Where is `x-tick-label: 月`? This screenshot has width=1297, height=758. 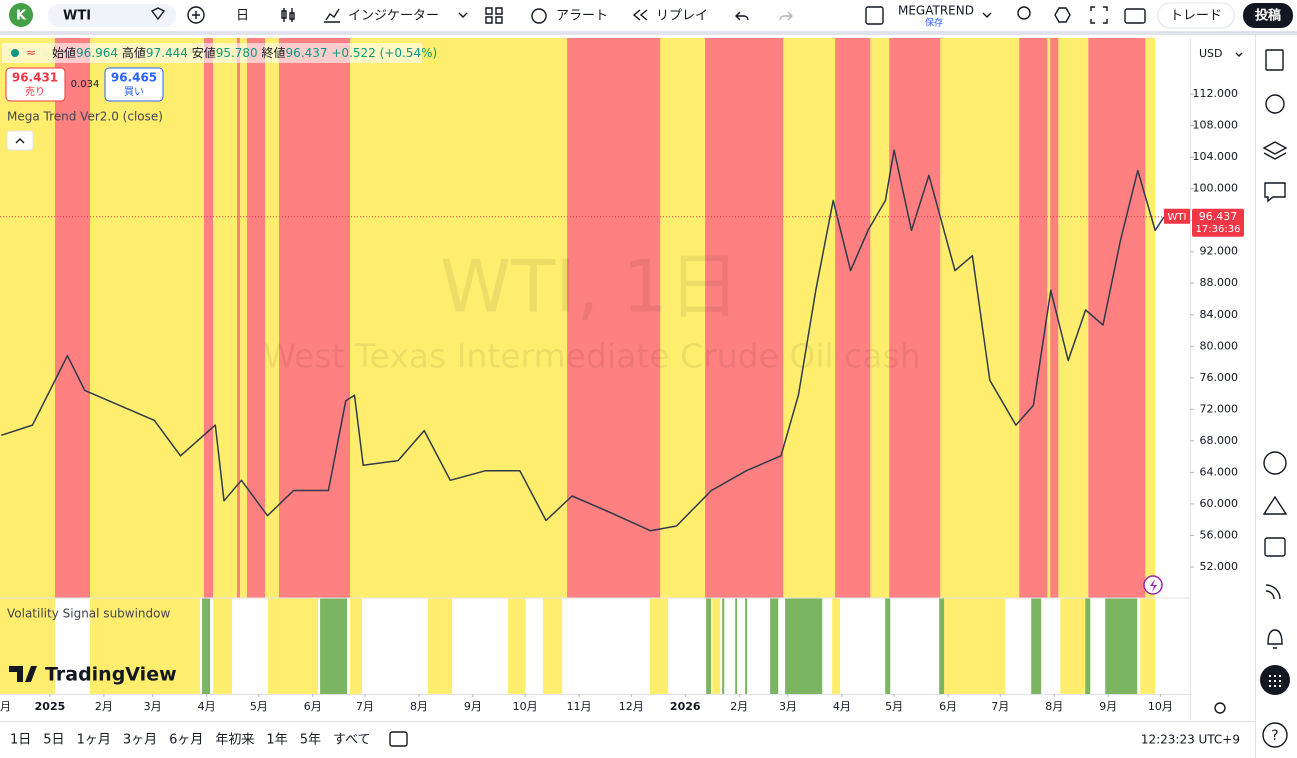
x-tick-label: 月 is located at coordinates (5, 706).